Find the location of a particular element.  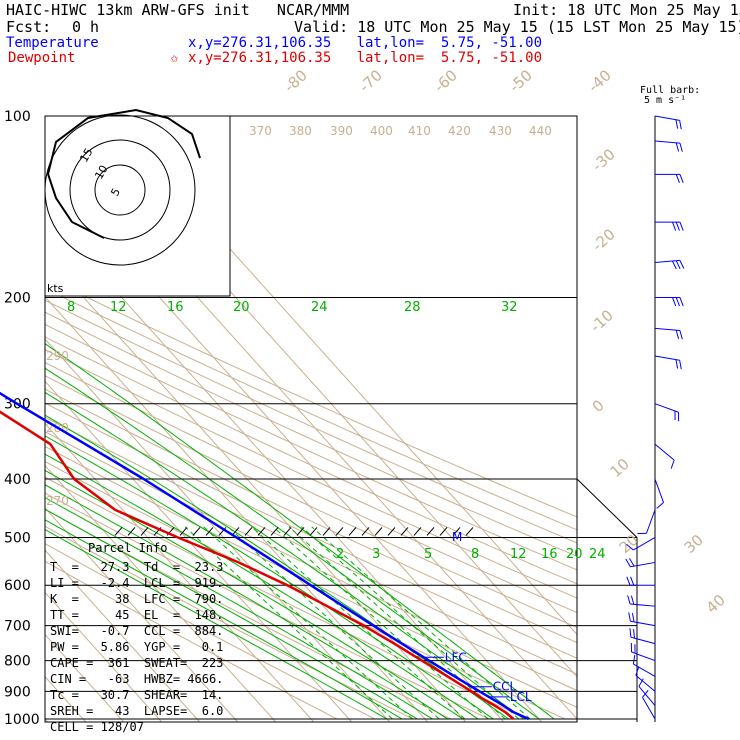

temperature-legend: Temperature is located at coordinates (52, 43).